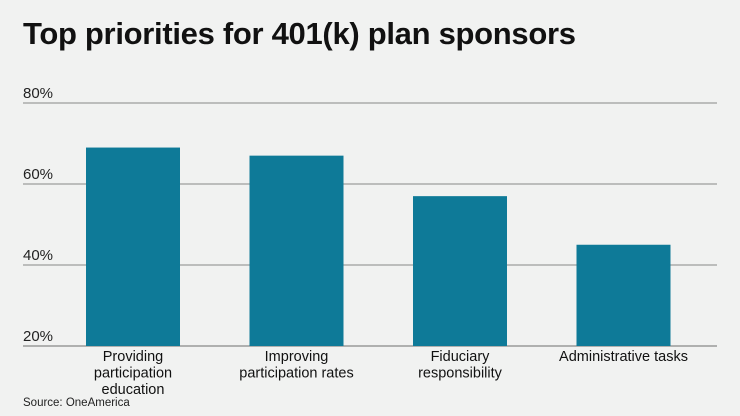  What do you see at coordinates (460, 374) in the screenshot?
I see `x-category-label: responsibility` at bounding box center [460, 374].